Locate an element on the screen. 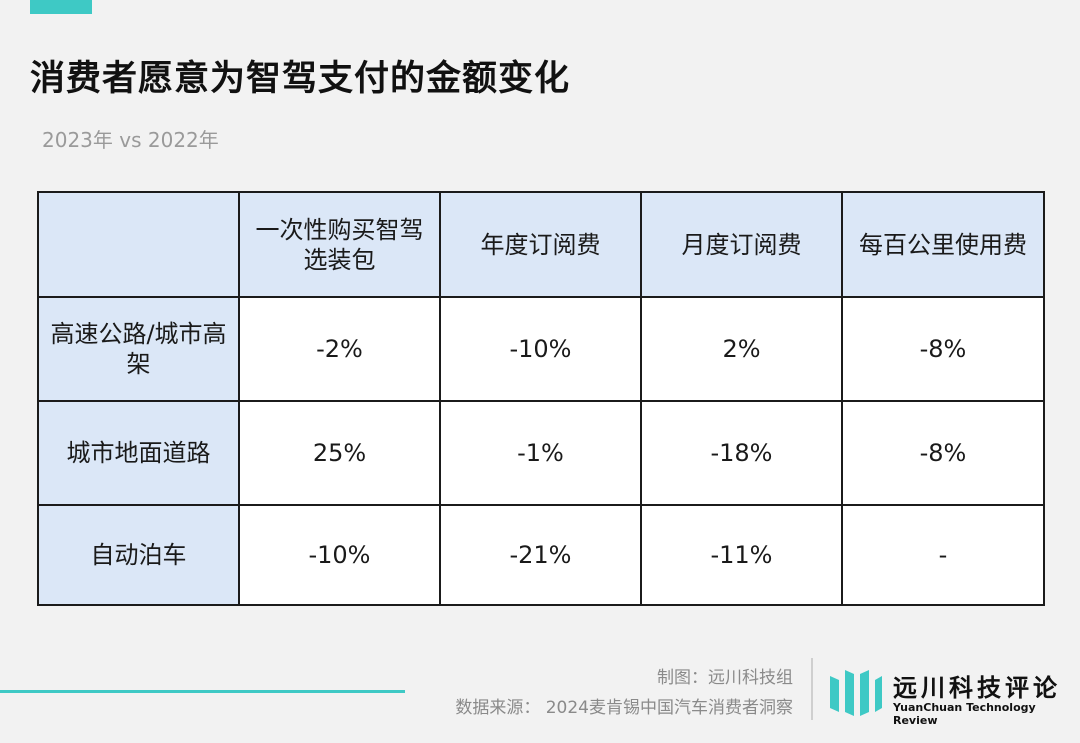 The width and height of the screenshot is (1080, 743). table-cell: - is located at coordinates (943, 555).